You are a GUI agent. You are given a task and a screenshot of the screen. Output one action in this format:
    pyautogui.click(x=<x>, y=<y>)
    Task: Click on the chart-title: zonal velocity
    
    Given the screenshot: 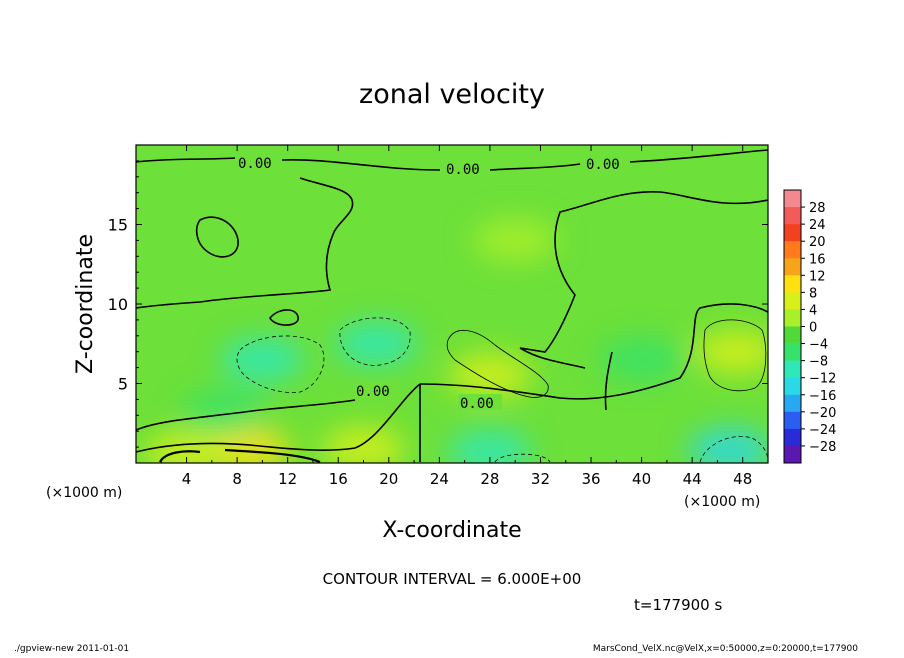 What is the action you would take?
    pyautogui.click(x=452, y=94)
    